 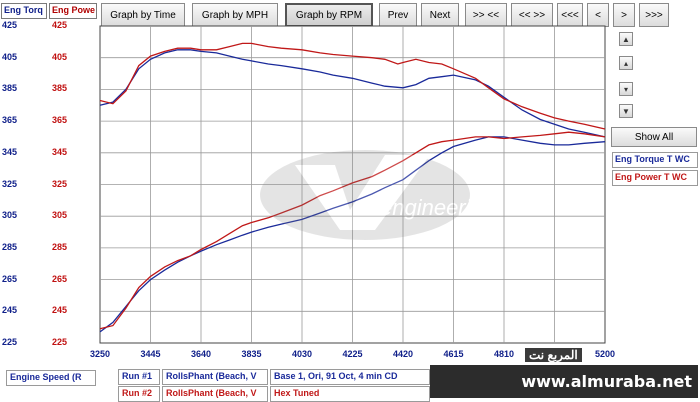 I want to click on y-tick-label-power: 345, so click(x=60, y=151).